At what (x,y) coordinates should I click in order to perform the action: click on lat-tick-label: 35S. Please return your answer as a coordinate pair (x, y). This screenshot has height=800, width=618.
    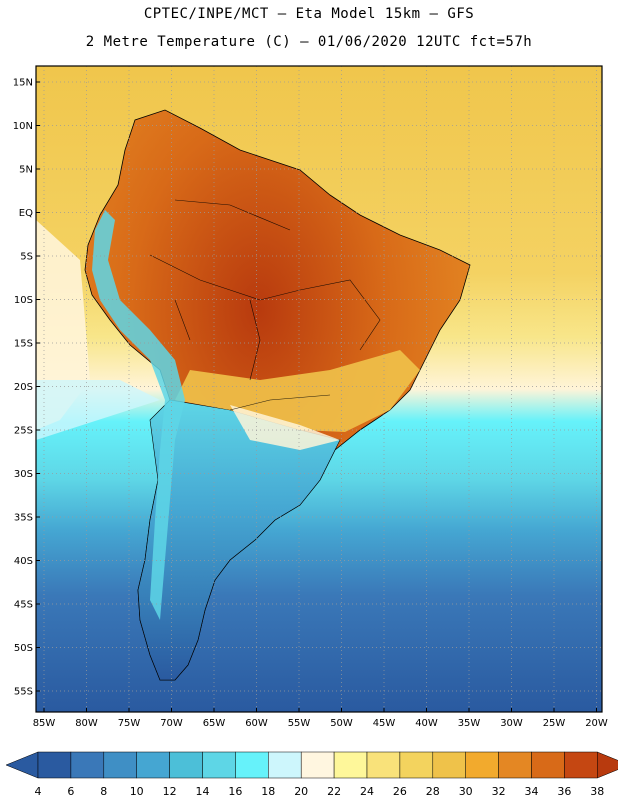
    Looking at the image, I should click on (23, 518).